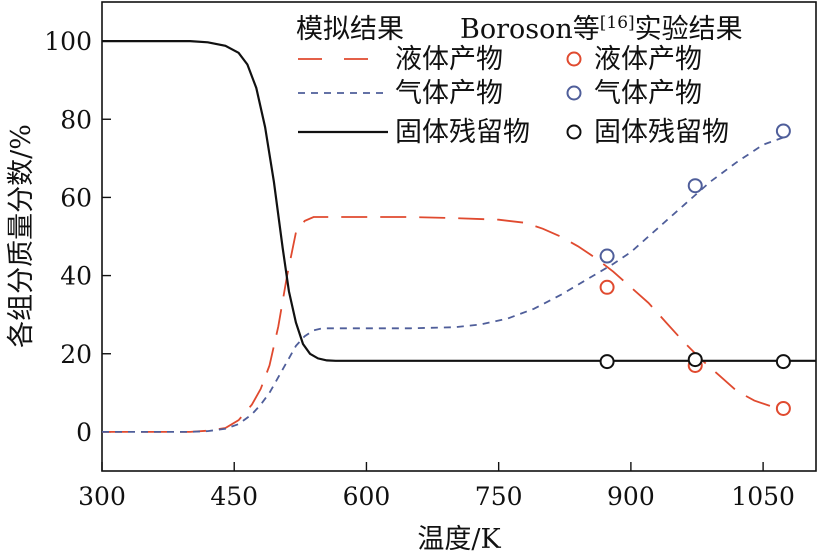 This screenshot has height=558, width=818. Describe the element at coordinates (462, 132) in the screenshot. I see `legend-label-simulation: 固体残留物` at that location.